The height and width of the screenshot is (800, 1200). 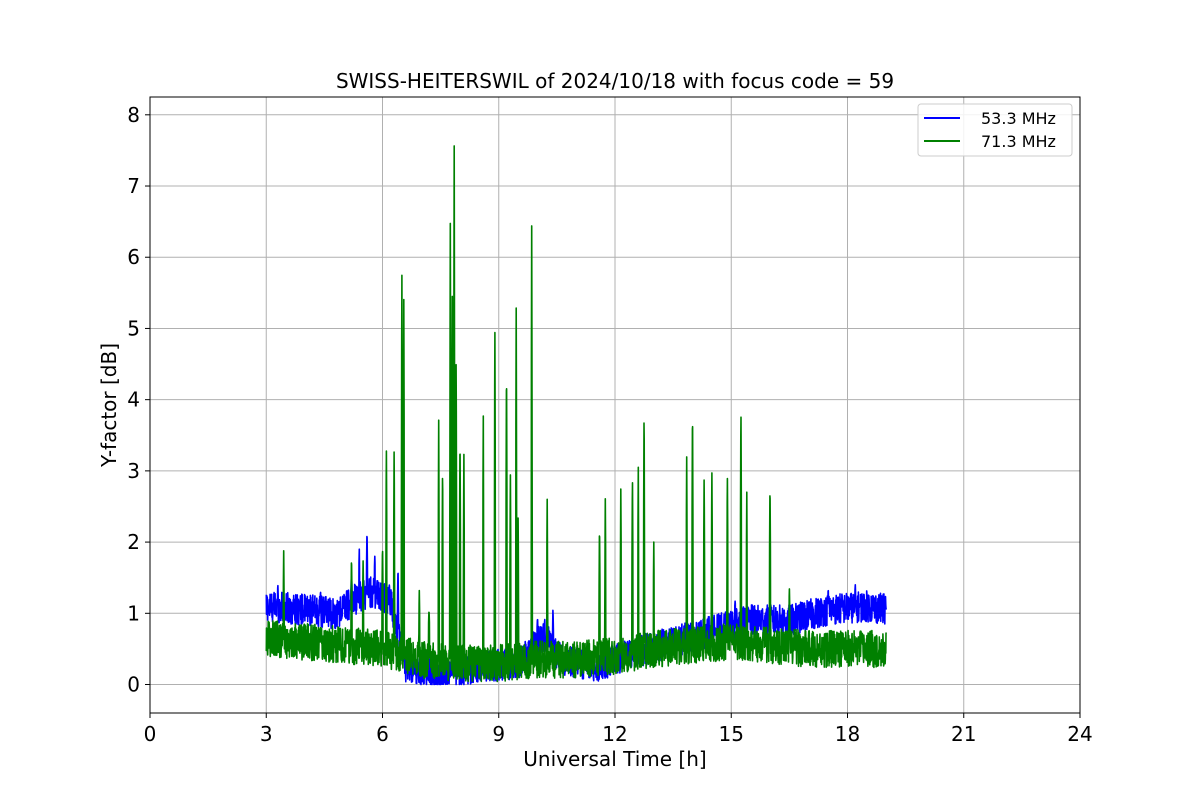 What do you see at coordinates (995, 130) in the screenshot?
I see `legend: 53.3 MHz 71.3 MHz` at bounding box center [995, 130].